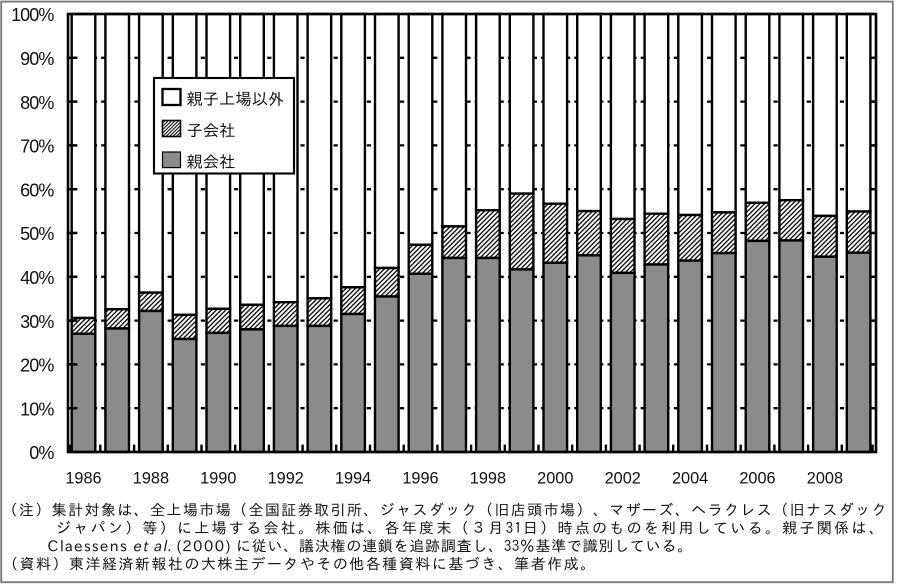  Describe the element at coordinates (825, 479) in the screenshot. I see `svg-text: 2008` at that location.